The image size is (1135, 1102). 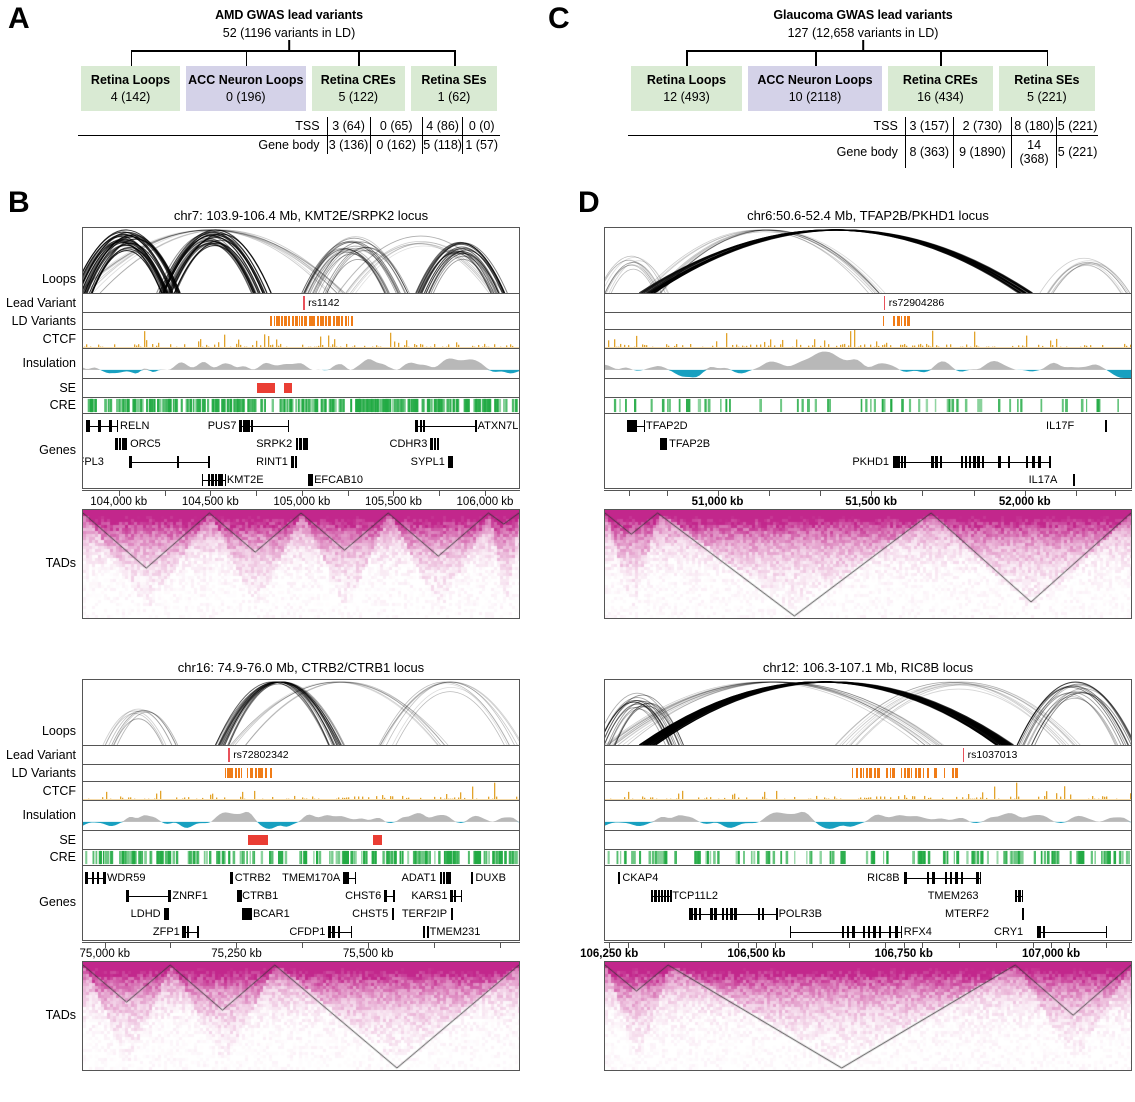 What do you see at coordinates (868, 462) in the screenshot?
I see `gene-PKHD1: PKHD1` at bounding box center [868, 462].